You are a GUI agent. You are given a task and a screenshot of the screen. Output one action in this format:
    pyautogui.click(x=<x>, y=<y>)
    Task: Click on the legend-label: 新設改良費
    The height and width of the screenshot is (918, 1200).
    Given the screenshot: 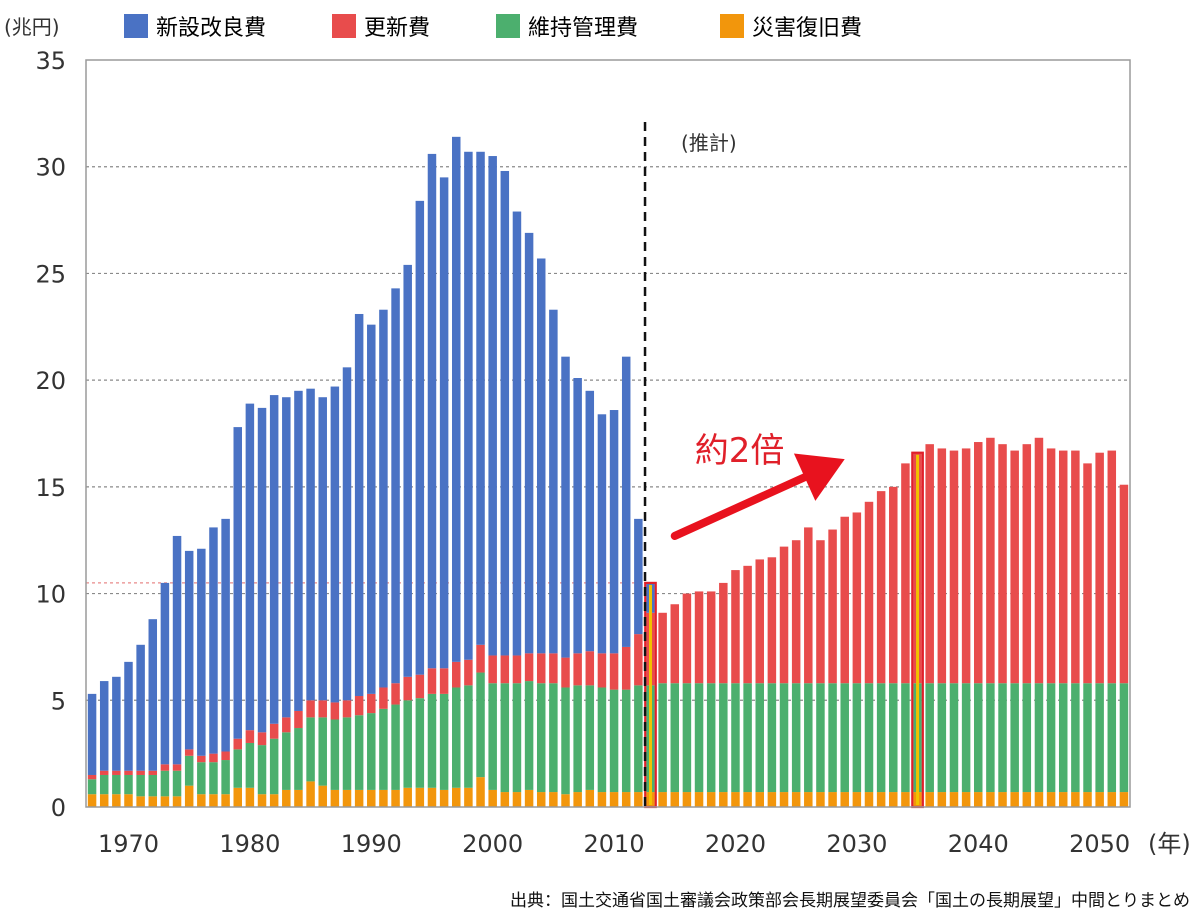 What is the action you would take?
    pyautogui.click(x=211, y=28)
    